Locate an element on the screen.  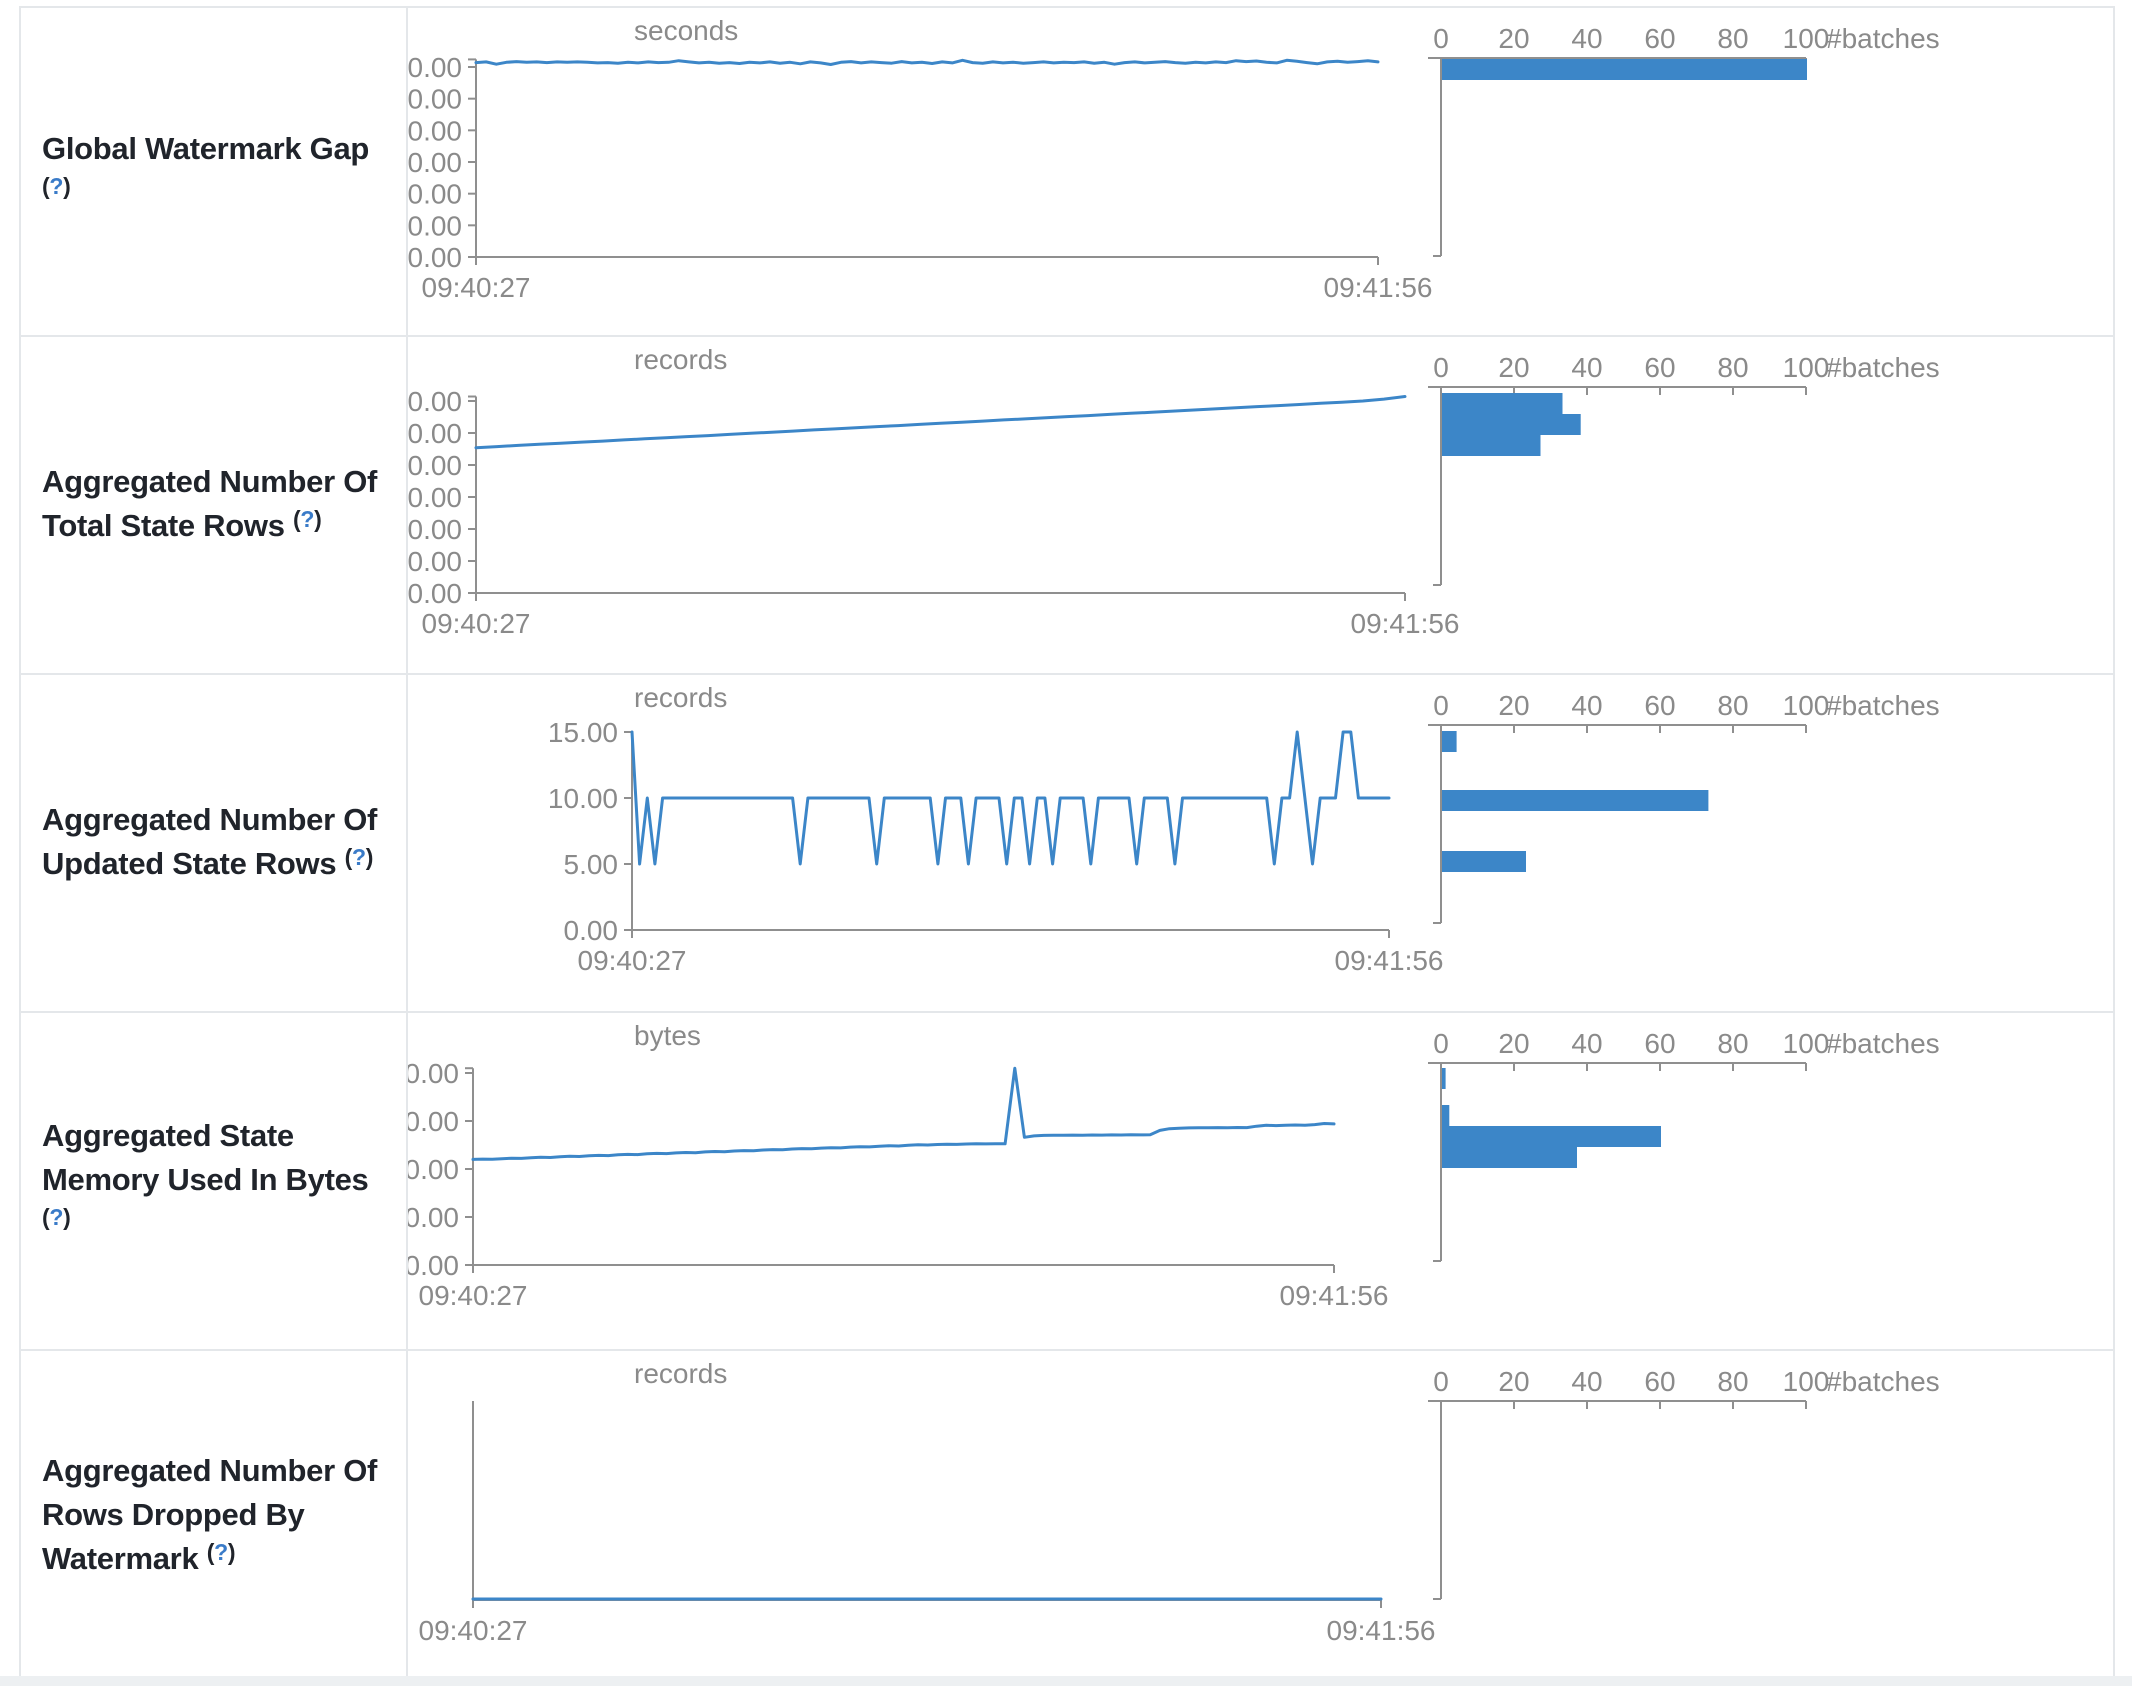
hist-bar-2,850 is located at coordinates (1502, 403).